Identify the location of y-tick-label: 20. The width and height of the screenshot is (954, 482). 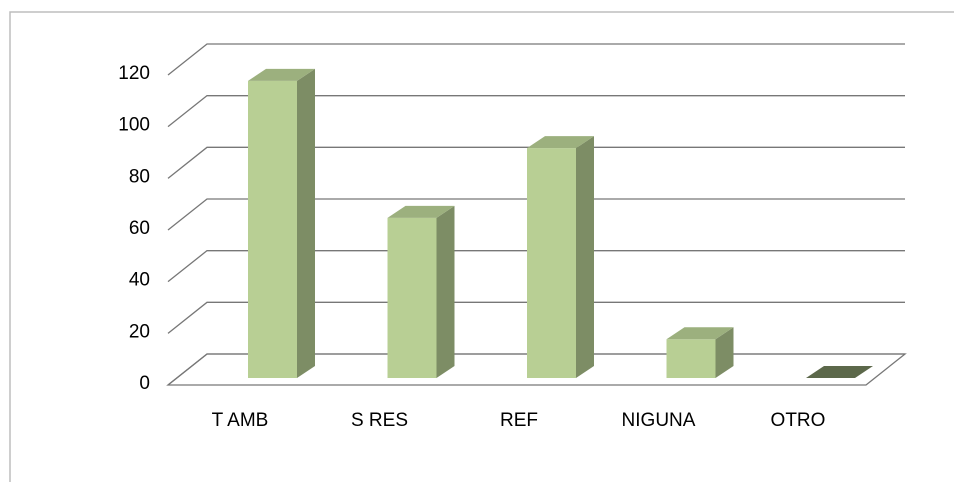
(139, 331).